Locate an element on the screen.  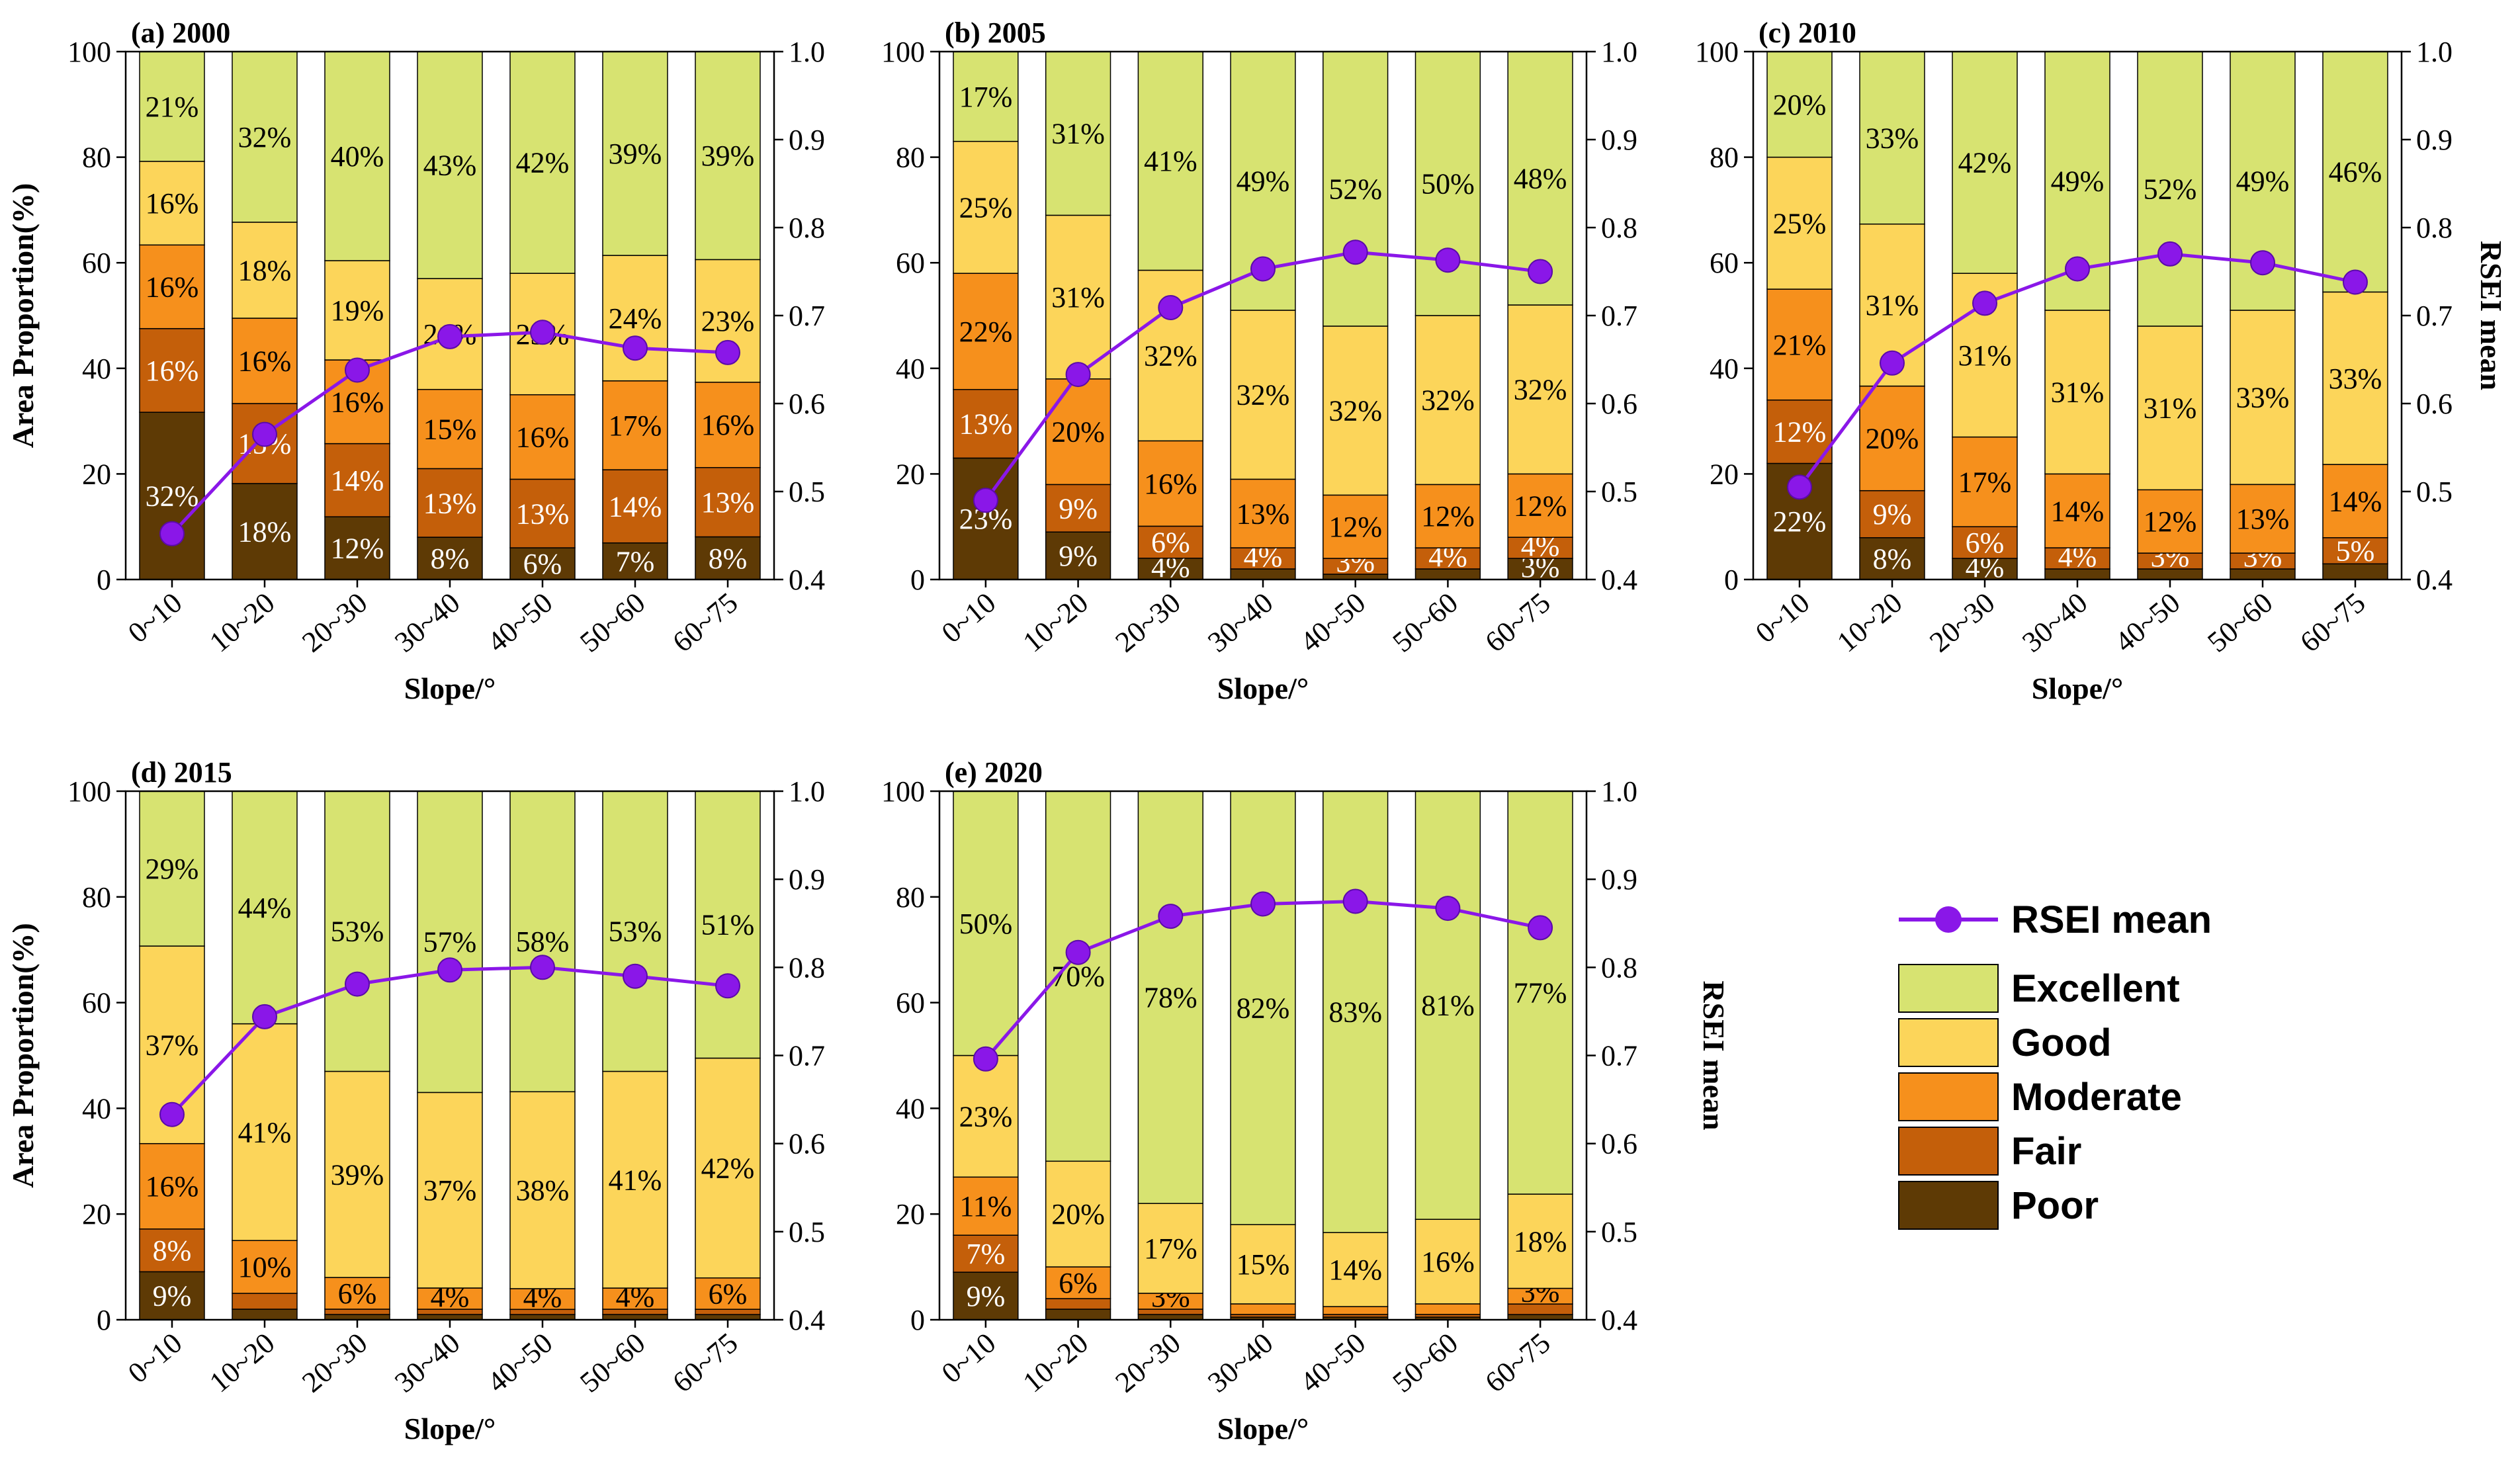
data-label: 25% is located at coordinates (1800, 223).